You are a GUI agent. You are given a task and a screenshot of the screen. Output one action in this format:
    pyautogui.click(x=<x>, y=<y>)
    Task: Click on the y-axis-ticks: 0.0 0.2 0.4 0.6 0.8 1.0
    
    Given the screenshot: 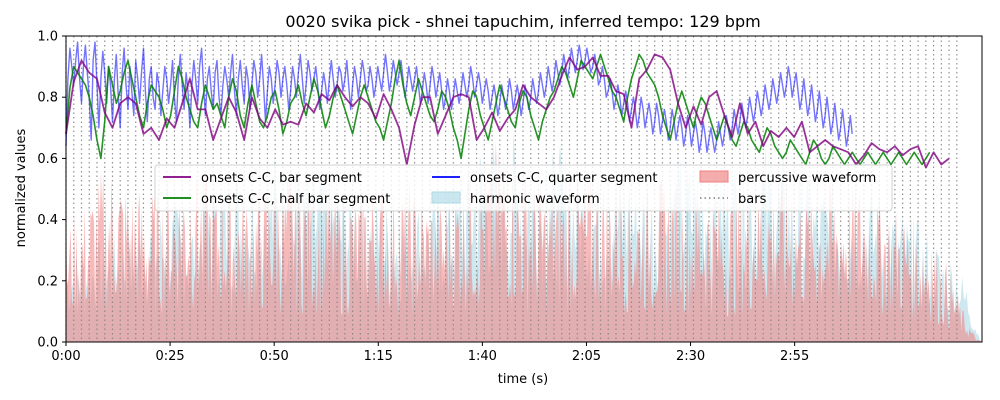 What is the action you would take?
    pyautogui.click(x=51, y=190)
    